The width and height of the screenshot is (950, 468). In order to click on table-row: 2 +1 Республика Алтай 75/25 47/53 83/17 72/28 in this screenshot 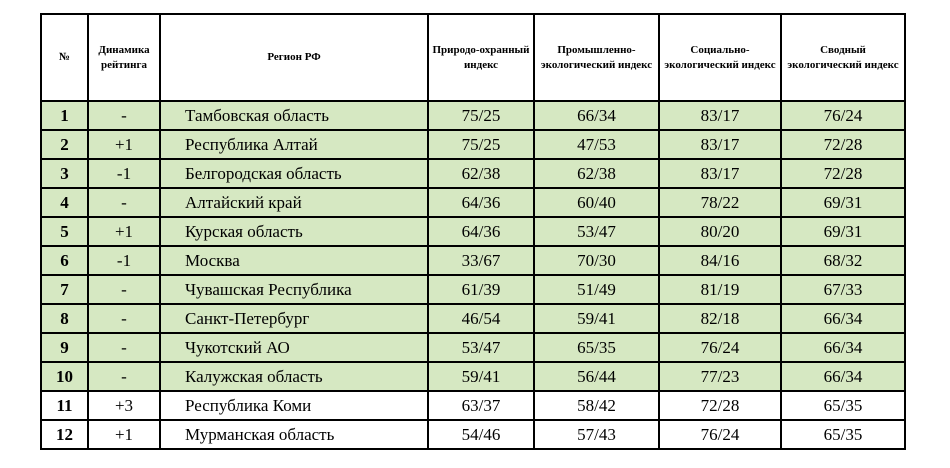, I will do `click(473, 144)`.